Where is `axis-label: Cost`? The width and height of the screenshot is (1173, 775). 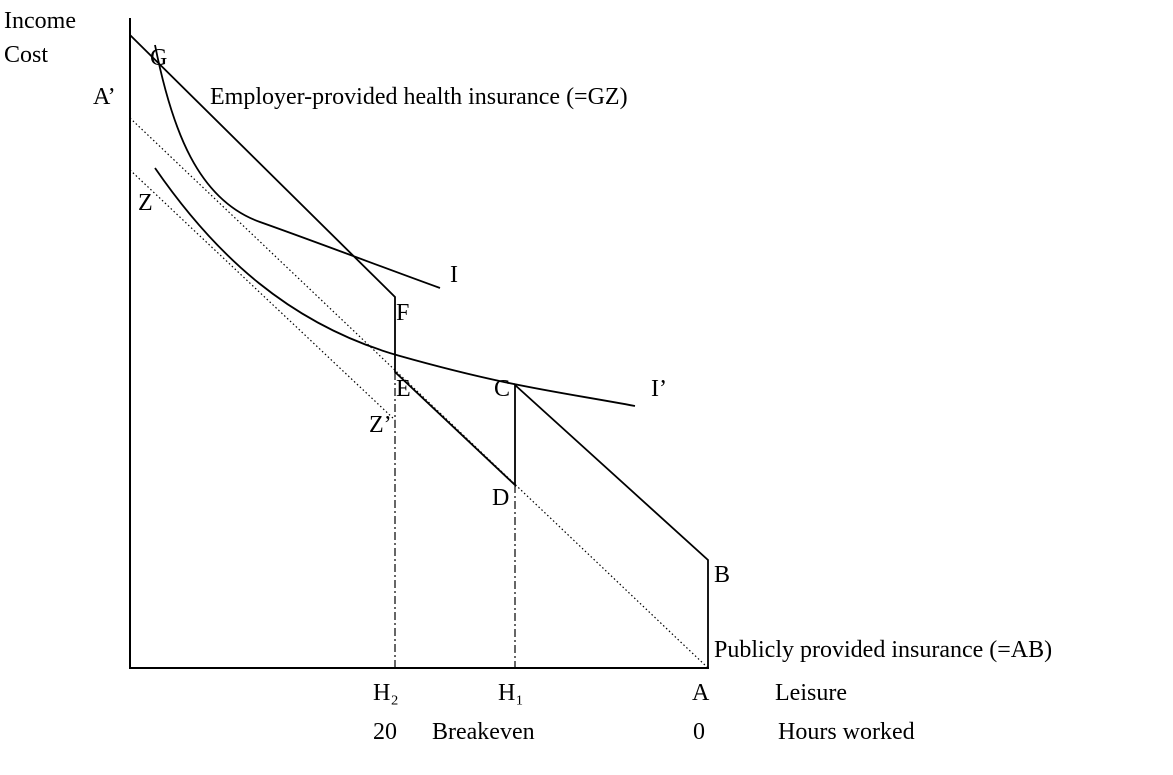 axis-label: Cost is located at coordinates (26, 55).